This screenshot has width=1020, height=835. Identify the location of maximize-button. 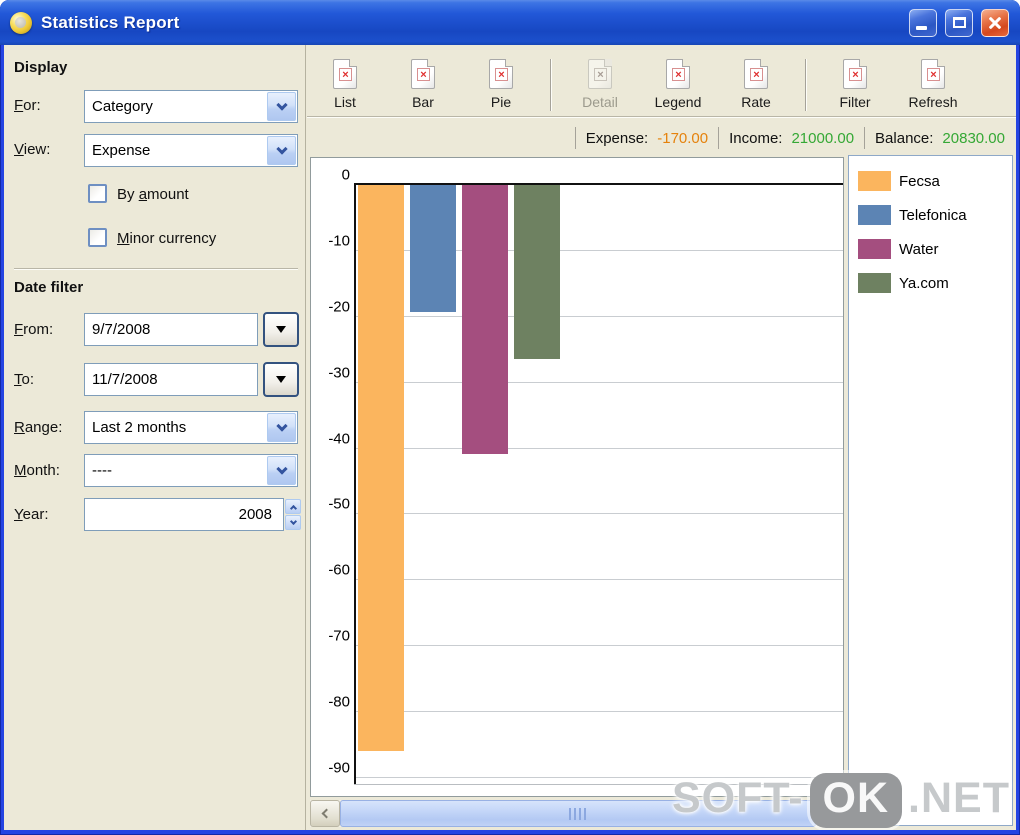
(959, 23).